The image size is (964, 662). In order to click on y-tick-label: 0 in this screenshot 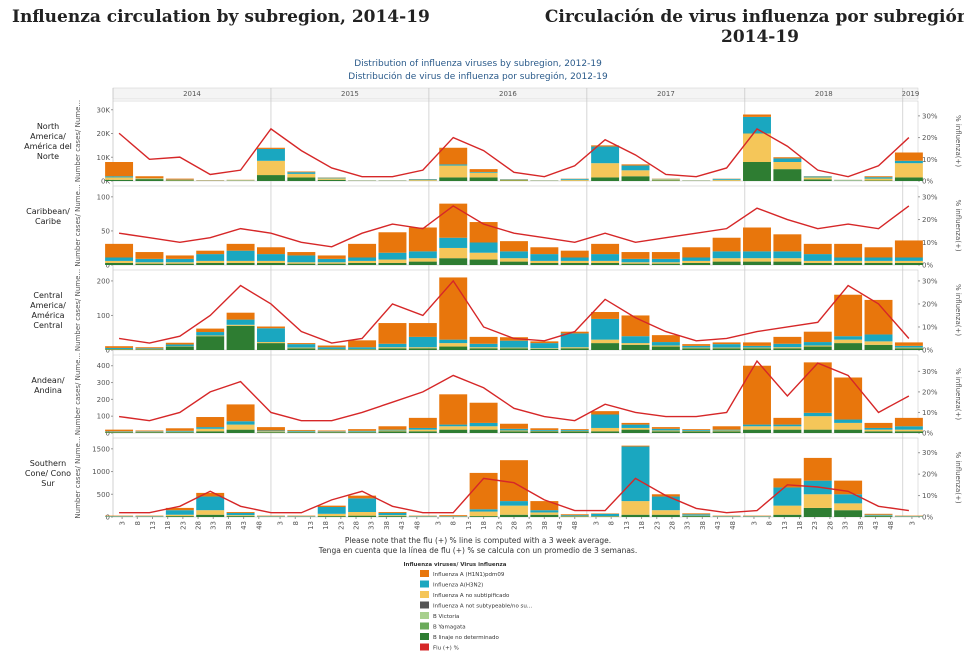, I will do `click(108, 266)`.